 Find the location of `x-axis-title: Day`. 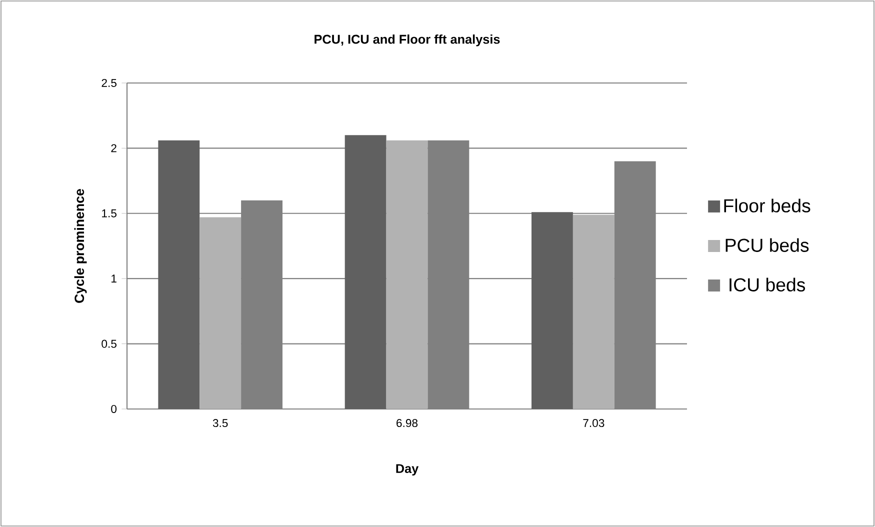

x-axis-title: Day is located at coordinates (407, 470).